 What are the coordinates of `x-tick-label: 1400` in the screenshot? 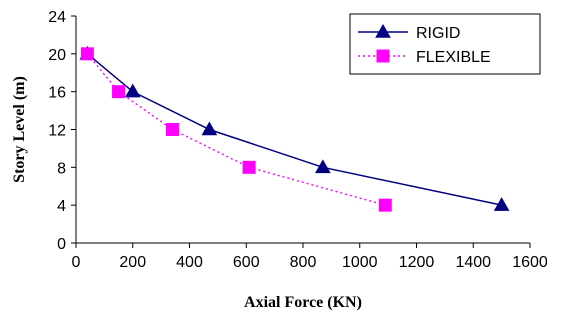 It's located at (473, 262).